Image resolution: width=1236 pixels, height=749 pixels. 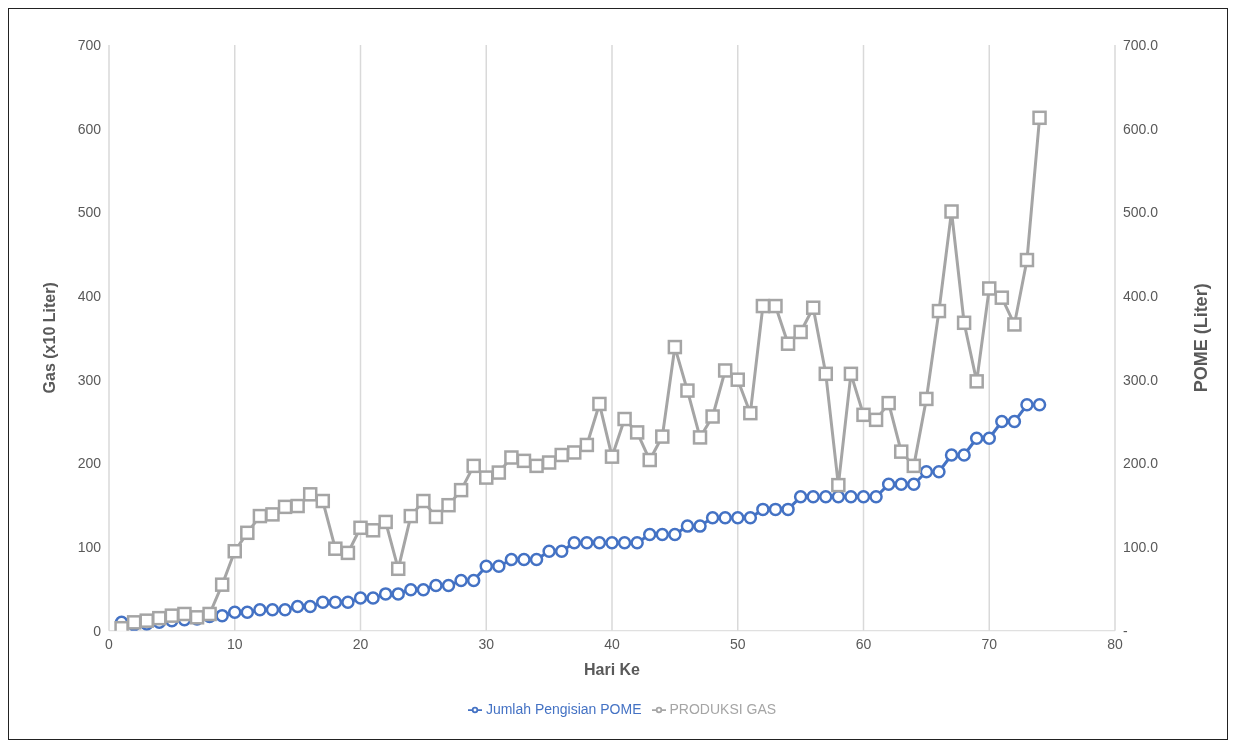 What do you see at coordinates (89, 547) in the screenshot?
I see `y-tick-label: 100` at bounding box center [89, 547].